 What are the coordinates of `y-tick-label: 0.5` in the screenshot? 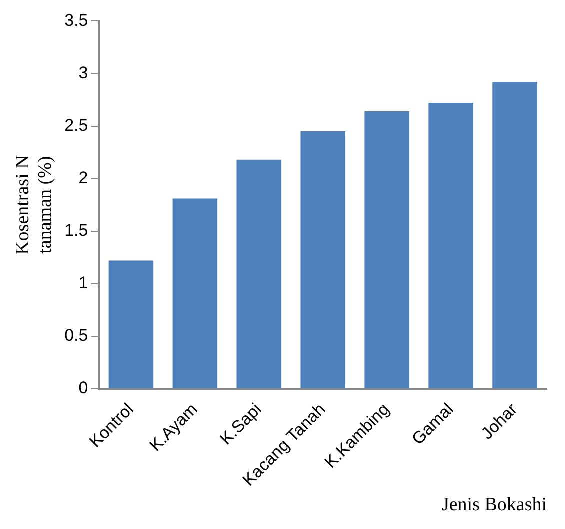 It's located at (76, 336).